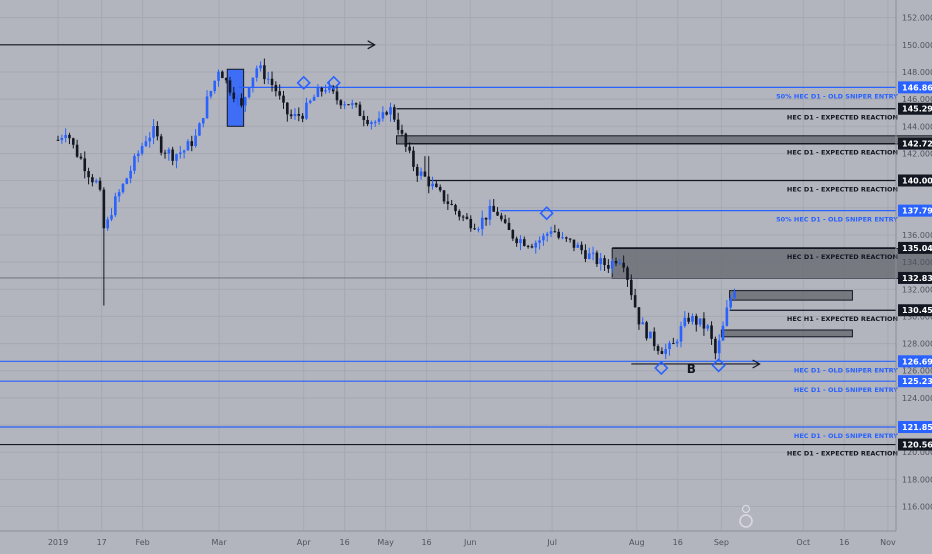  I want to click on y-tick-label: 130.000, so click(917, 316).